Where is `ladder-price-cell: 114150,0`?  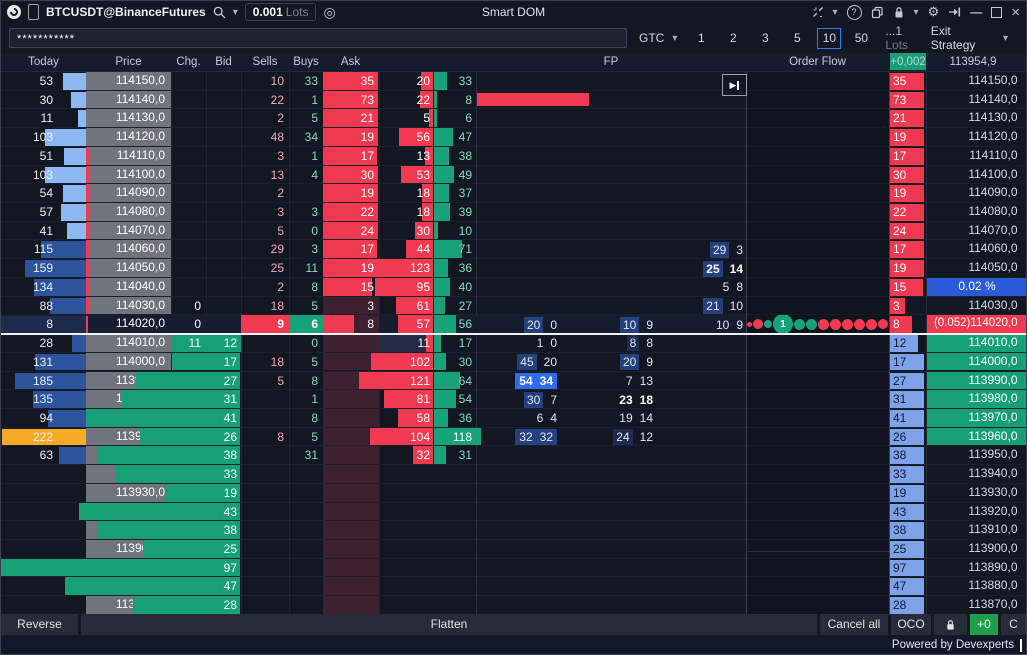 ladder-price-cell: 114150,0 is located at coordinates (993, 80).